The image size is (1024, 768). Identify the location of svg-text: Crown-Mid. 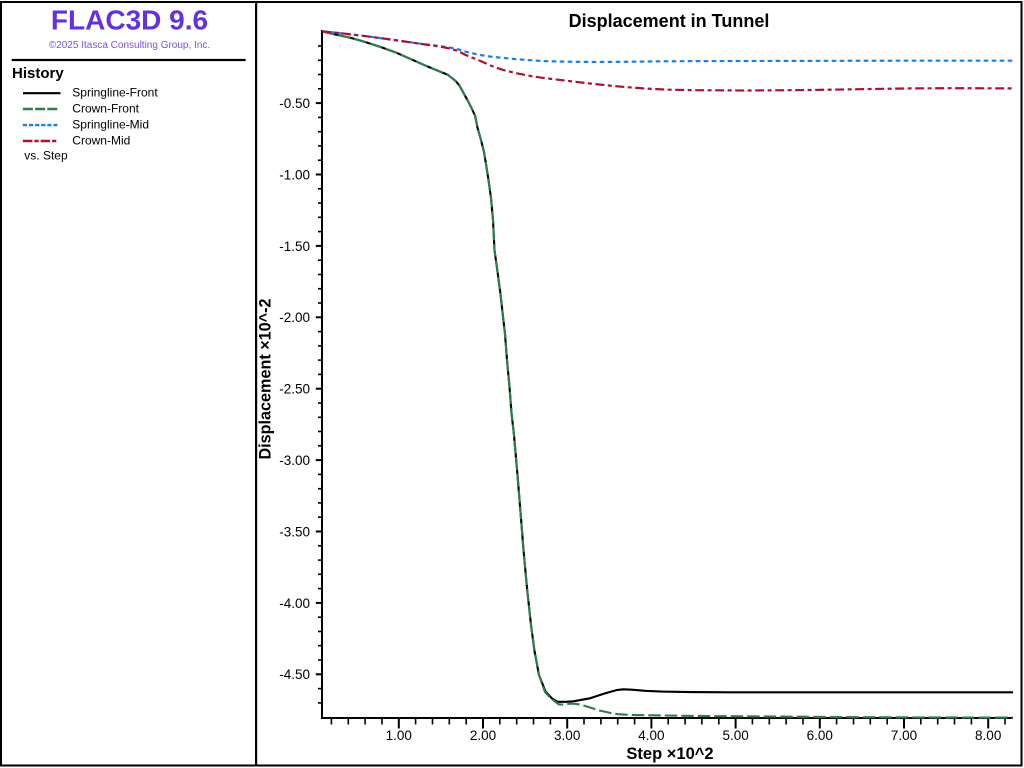
(101, 140).